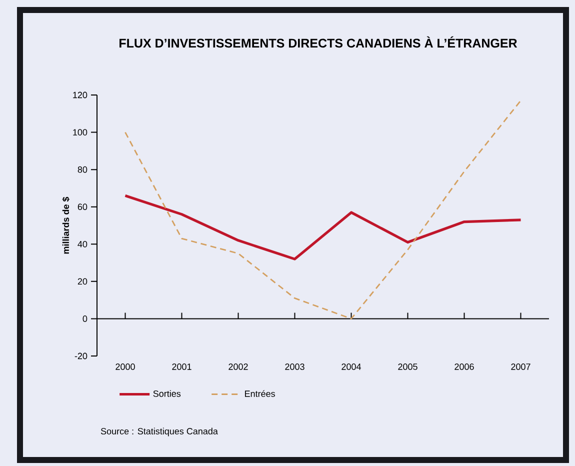  What do you see at coordinates (159, 432) in the screenshot?
I see `source-note: Source : Statistiques Canada` at bounding box center [159, 432].